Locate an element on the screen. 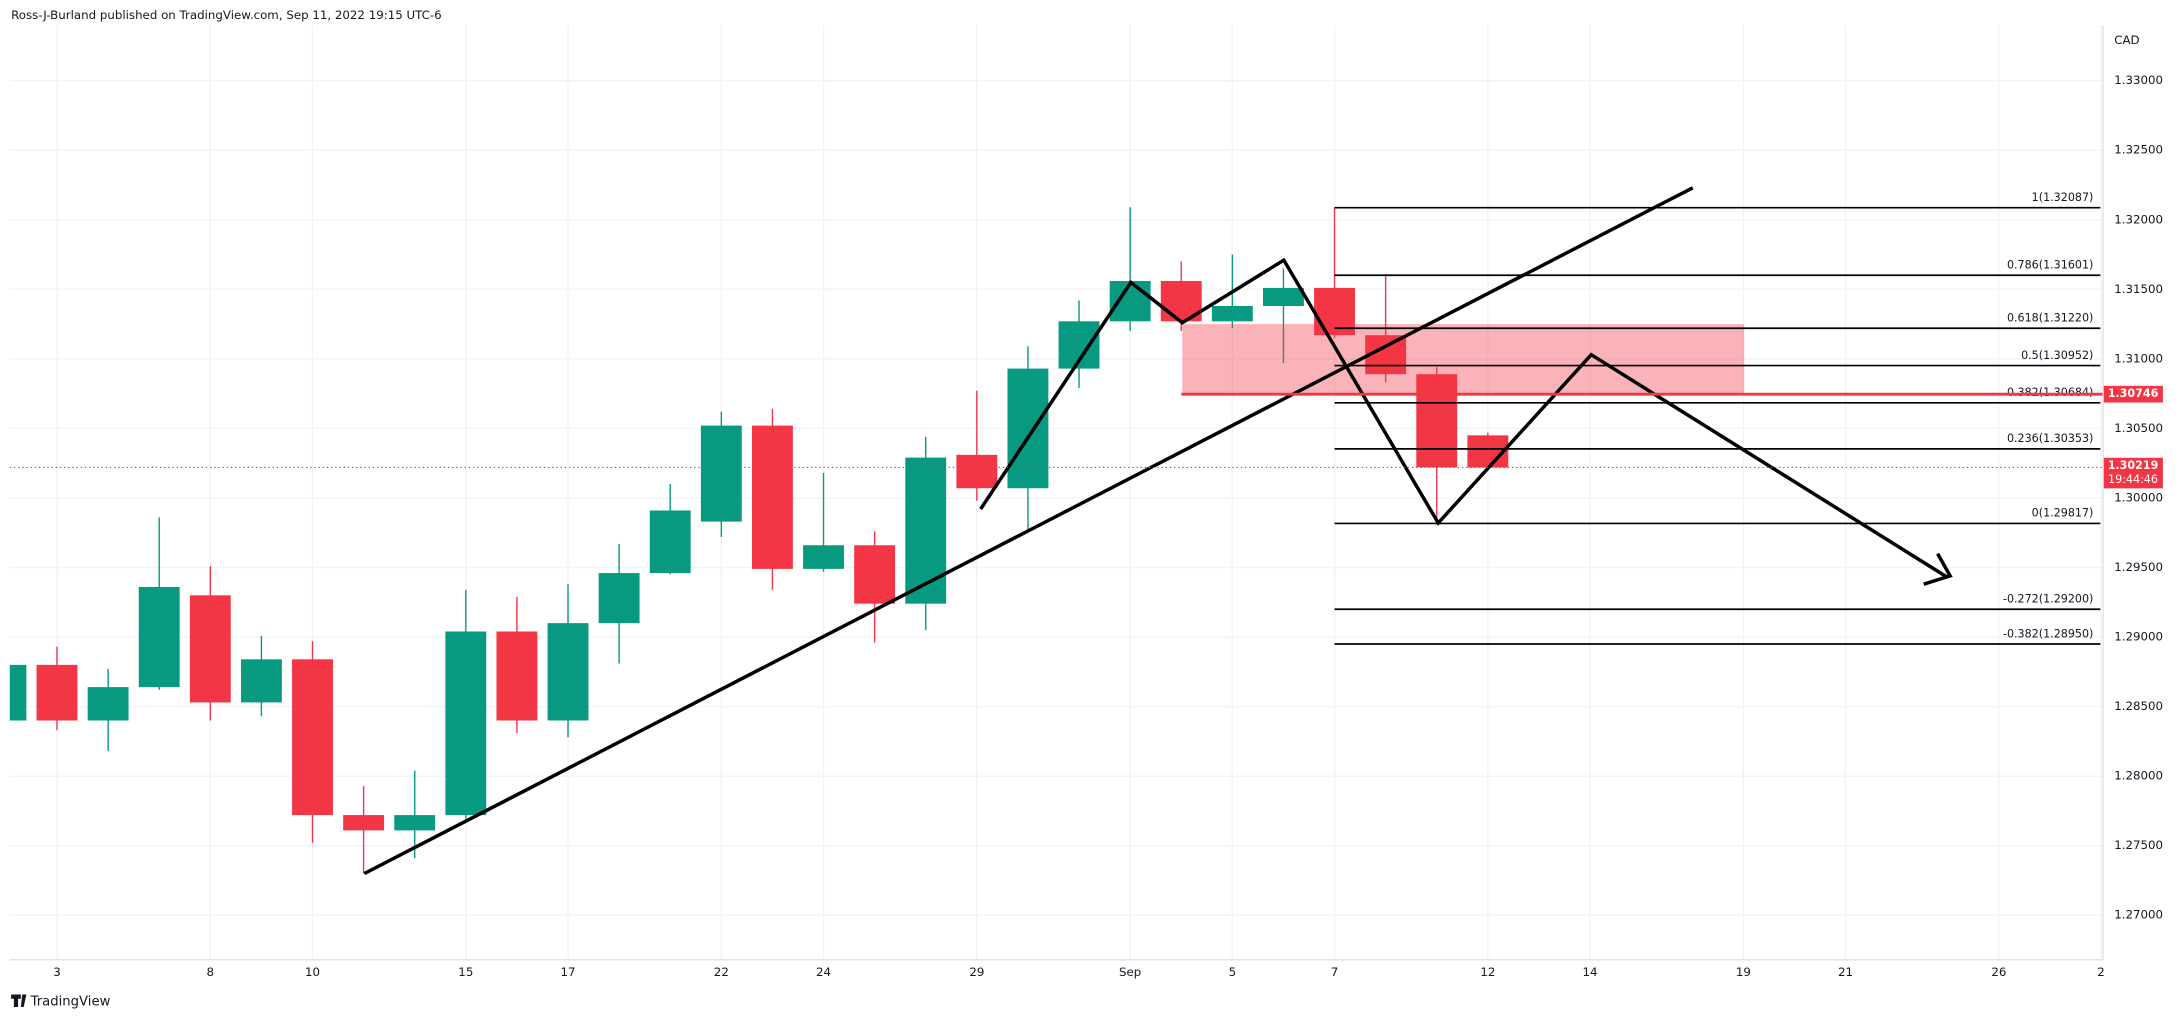 The width and height of the screenshot is (2181, 1019). x-tick-label: 17 is located at coordinates (568, 972).